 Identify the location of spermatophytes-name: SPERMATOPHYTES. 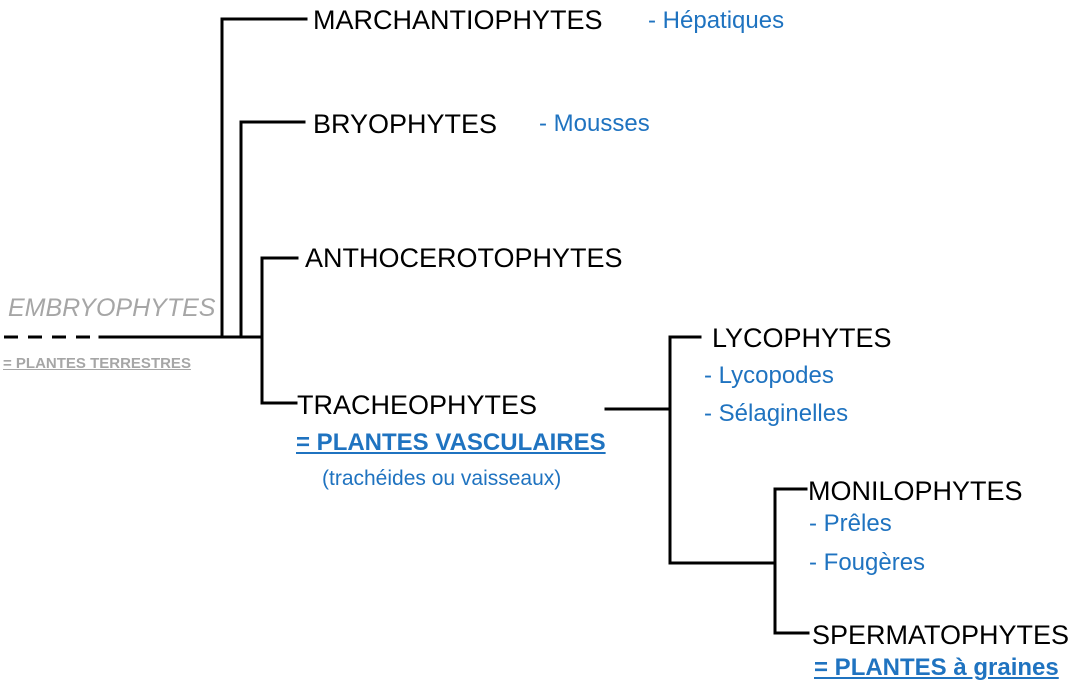
(941, 635).